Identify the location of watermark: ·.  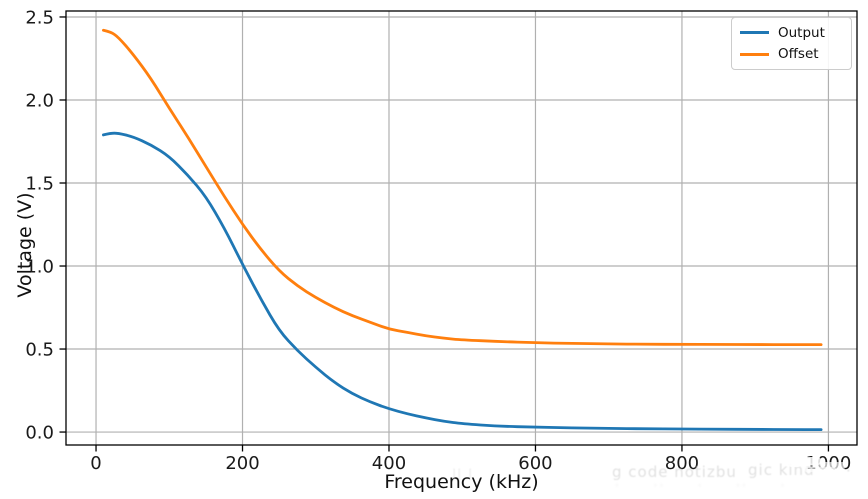
(849, 471).